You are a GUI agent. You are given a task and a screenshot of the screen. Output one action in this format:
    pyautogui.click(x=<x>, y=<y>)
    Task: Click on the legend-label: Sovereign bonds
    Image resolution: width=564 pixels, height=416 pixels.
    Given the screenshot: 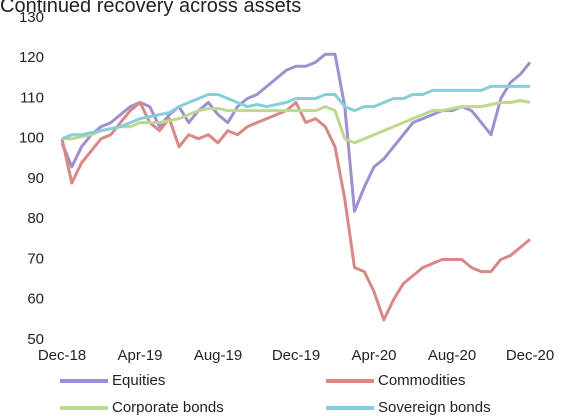 What is the action you would take?
    pyautogui.click(x=434, y=407)
    